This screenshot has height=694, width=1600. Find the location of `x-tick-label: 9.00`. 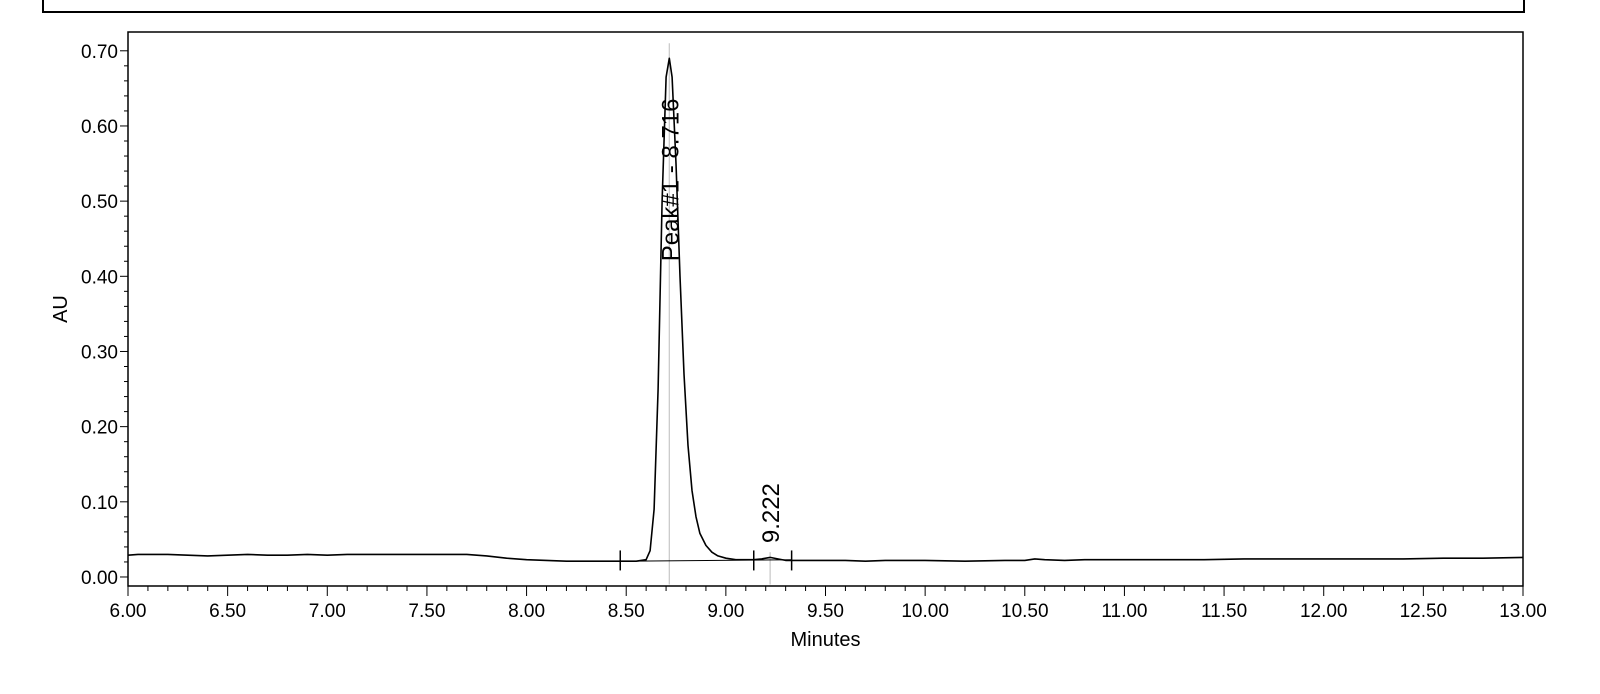

x-tick-label: 9.00 is located at coordinates (725, 611).